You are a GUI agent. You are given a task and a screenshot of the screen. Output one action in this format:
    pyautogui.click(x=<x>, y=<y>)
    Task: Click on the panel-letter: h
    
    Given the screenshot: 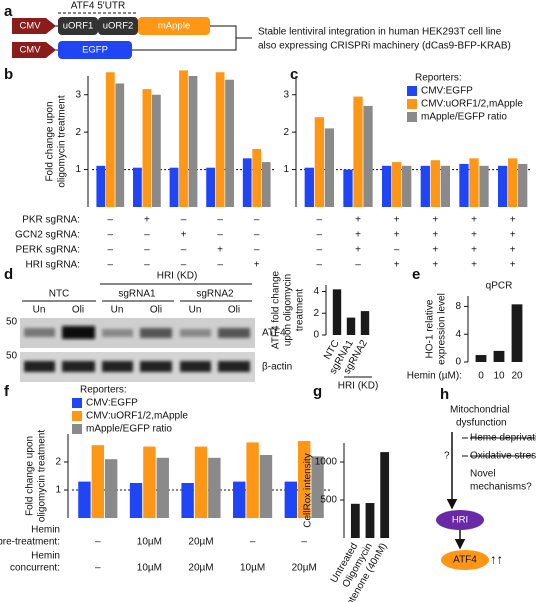 What is the action you would take?
    pyautogui.click(x=444, y=394)
    